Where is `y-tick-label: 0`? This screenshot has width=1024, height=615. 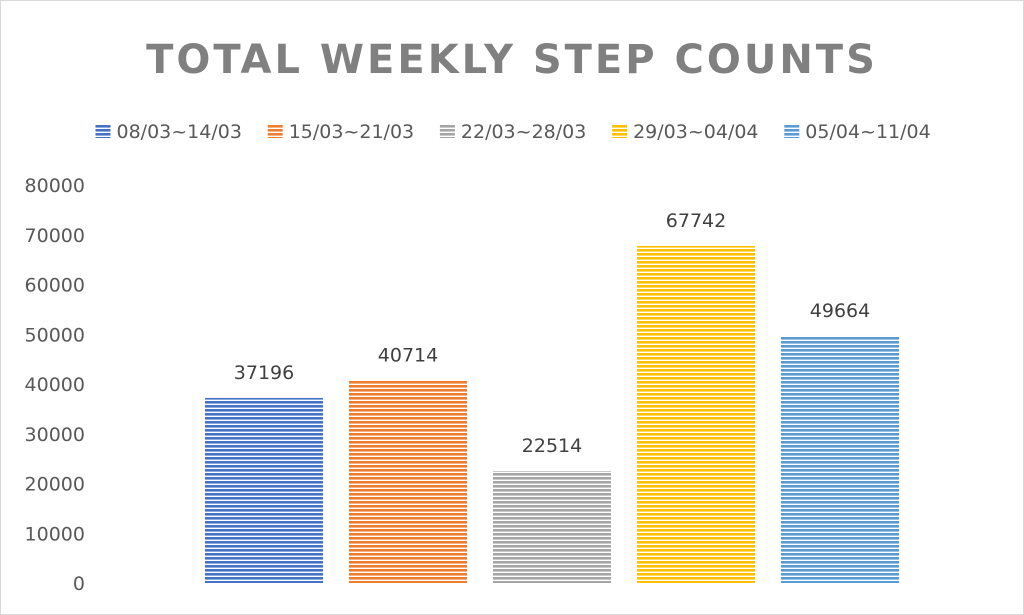
y-tick-label: 0 is located at coordinates (79, 584).